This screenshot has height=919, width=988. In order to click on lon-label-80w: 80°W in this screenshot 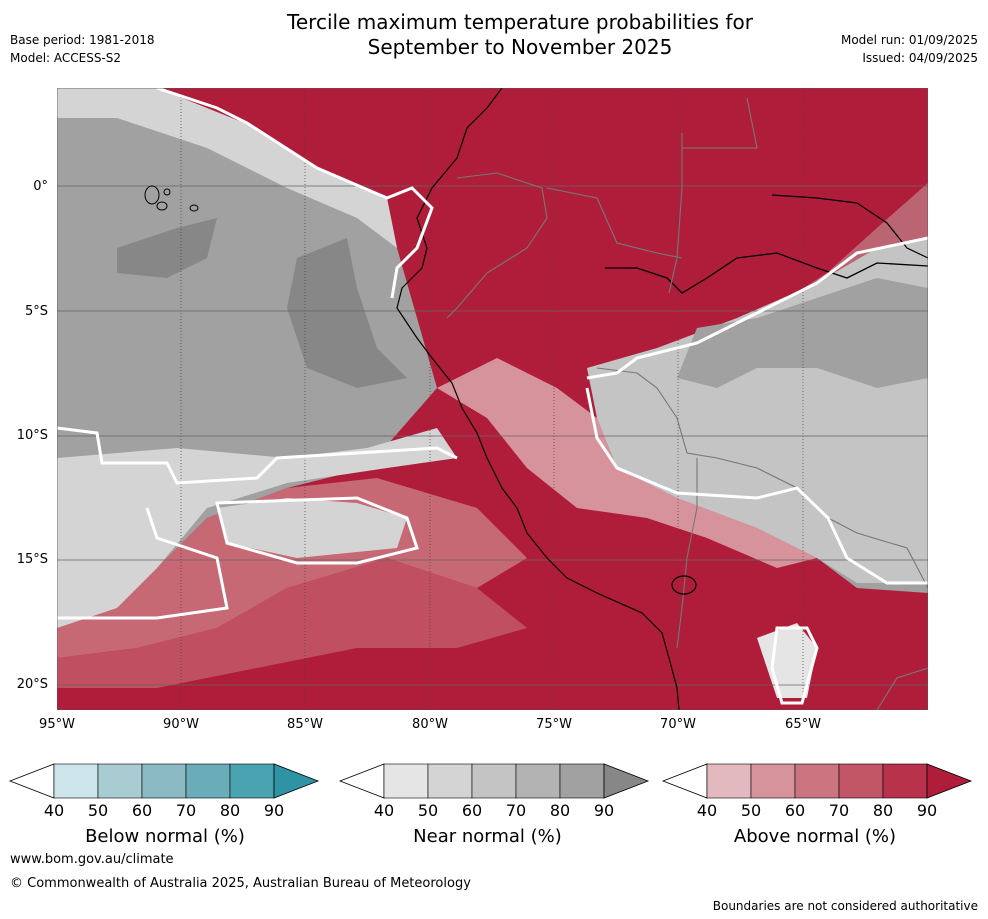, I will do `click(430, 724)`.